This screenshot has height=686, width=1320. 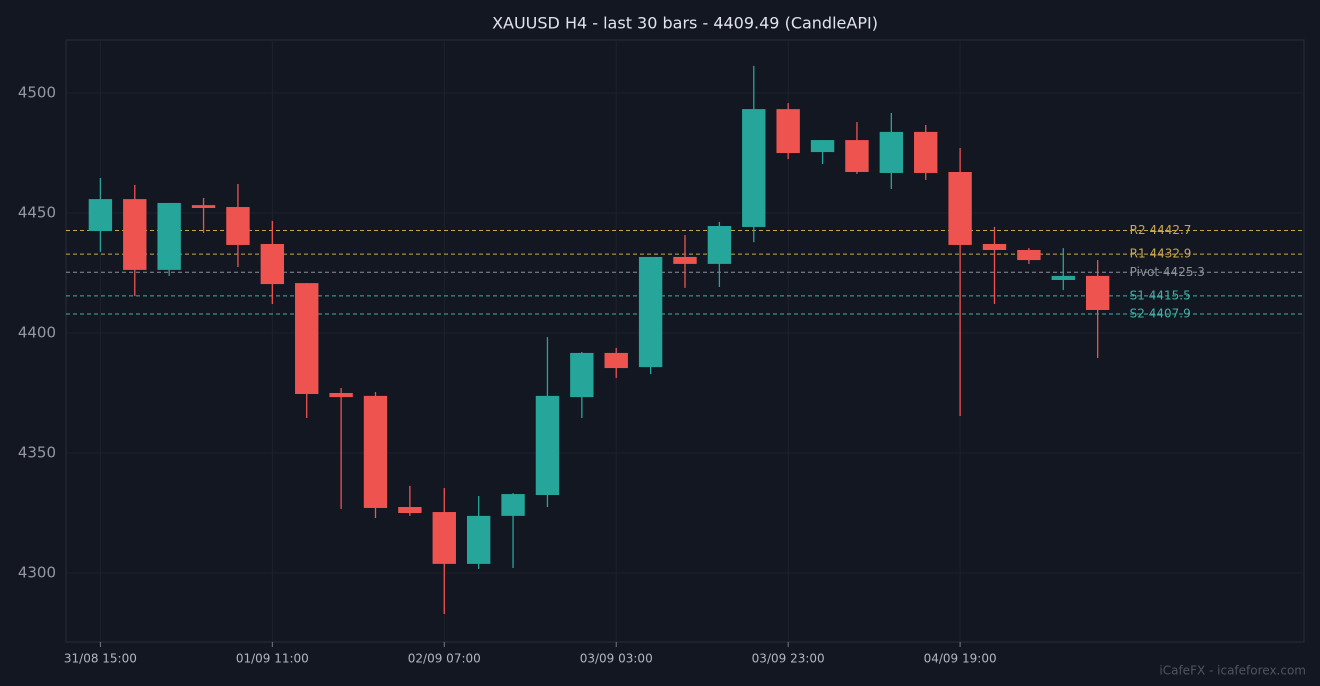 What do you see at coordinates (960, 659) in the screenshot?
I see `x-tick-label: 04/09 19:00` at bounding box center [960, 659].